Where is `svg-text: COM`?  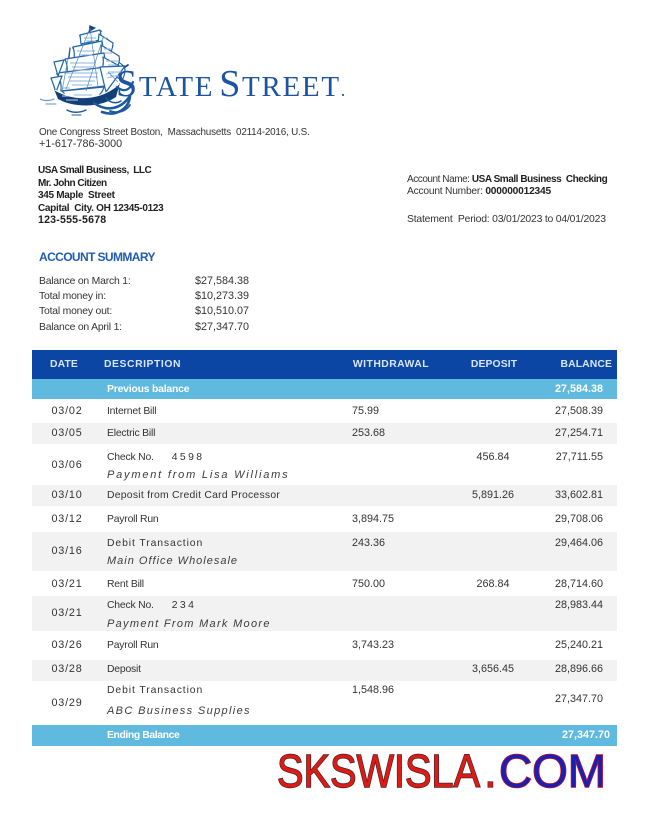
svg-text: COM is located at coordinates (552, 771).